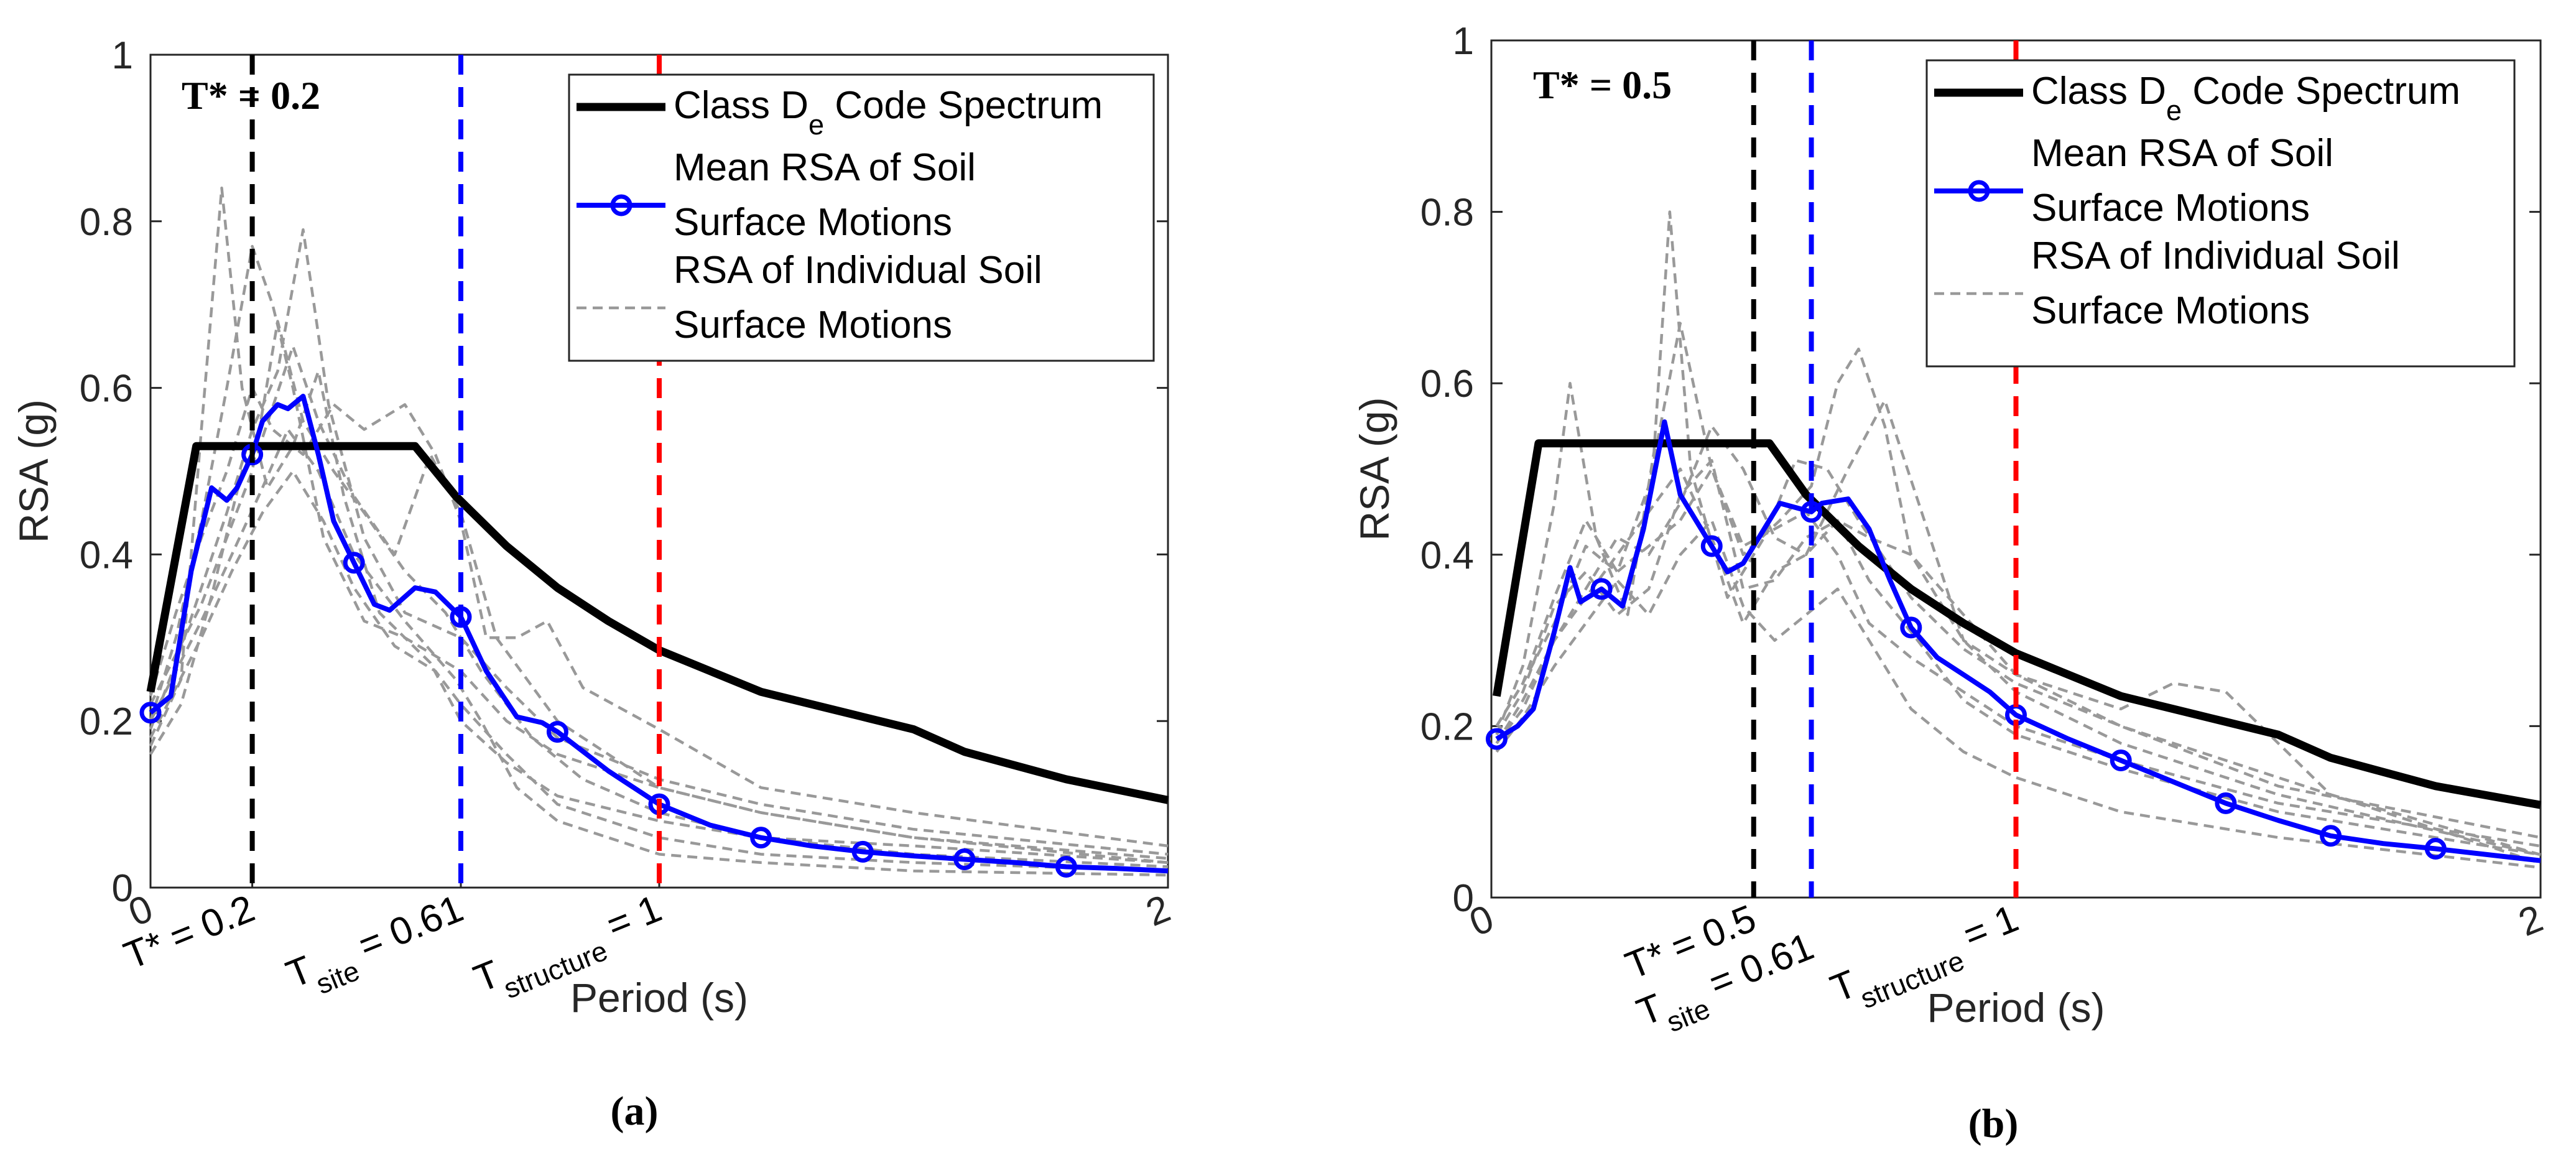 The image size is (2576, 1165). What do you see at coordinates (1994, 1123) in the screenshot?
I see `panel-label: (b)` at bounding box center [1994, 1123].